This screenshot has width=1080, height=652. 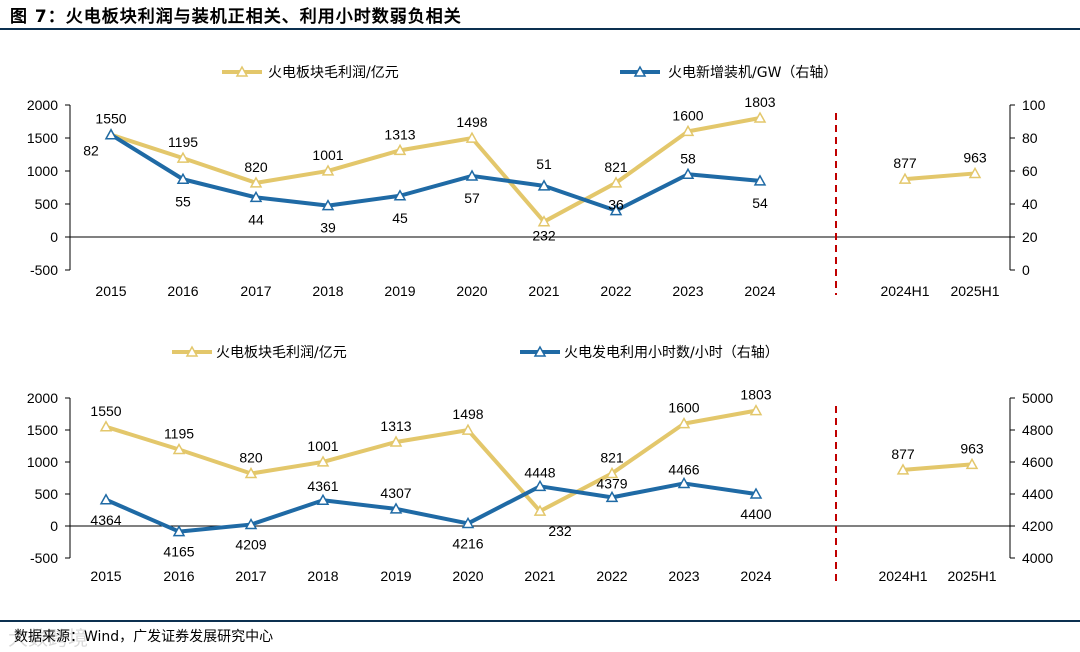 What do you see at coordinates (1026, 270) in the screenshot?
I see `right-tick-label: 0` at bounding box center [1026, 270].